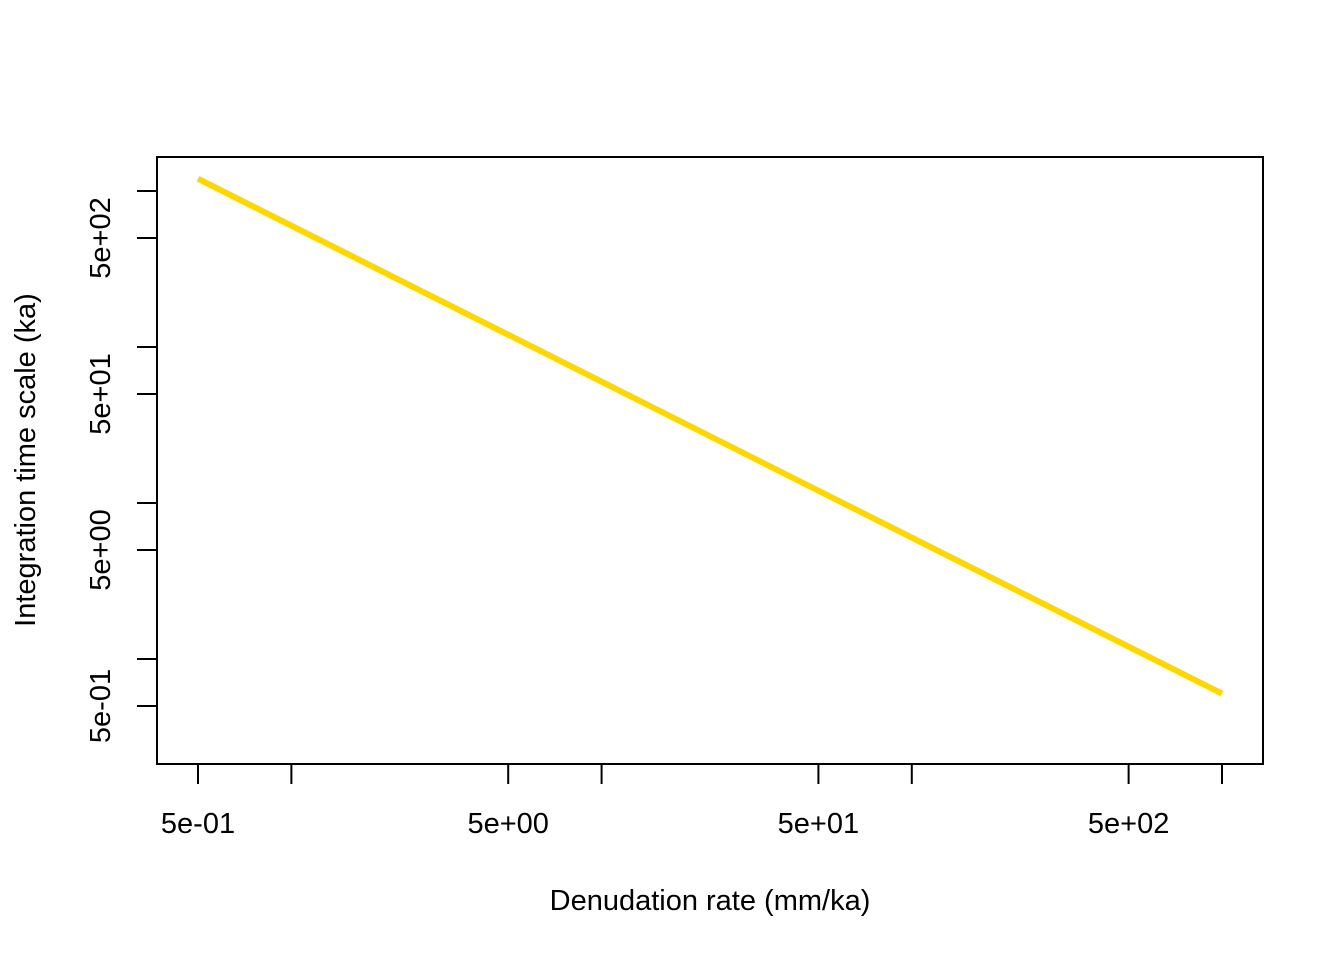 The width and height of the screenshot is (1344, 960). What do you see at coordinates (818, 824) in the screenshot?
I see `x-tick-label: 5e+01` at bounding box center [818, 824].